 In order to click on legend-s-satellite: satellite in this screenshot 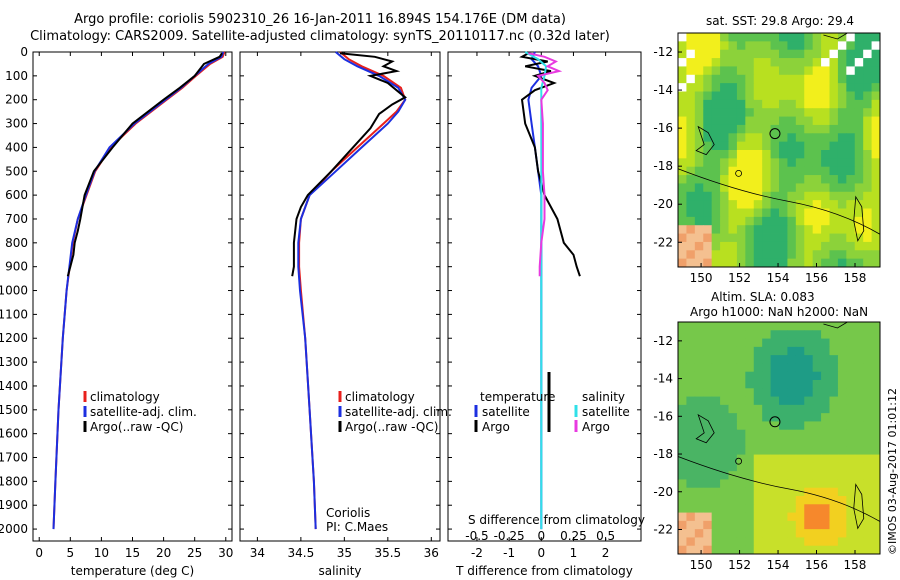, I will do `click(606, 412)`.